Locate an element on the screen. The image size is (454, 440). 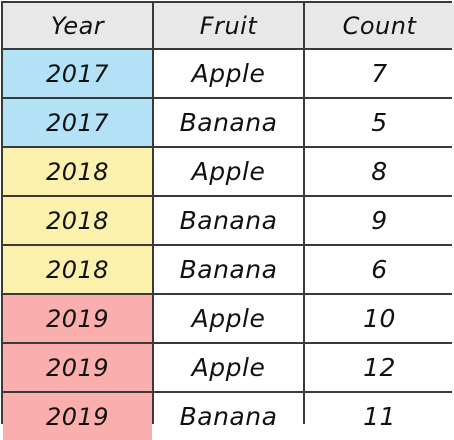
row-5-fruit: Banana is located at coordinates (228, 269).